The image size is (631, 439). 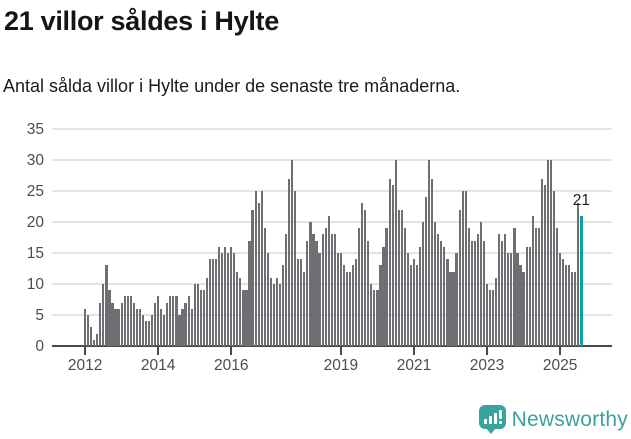 I want to click on x-axis-label: 2014, so click(x=158, y=365).